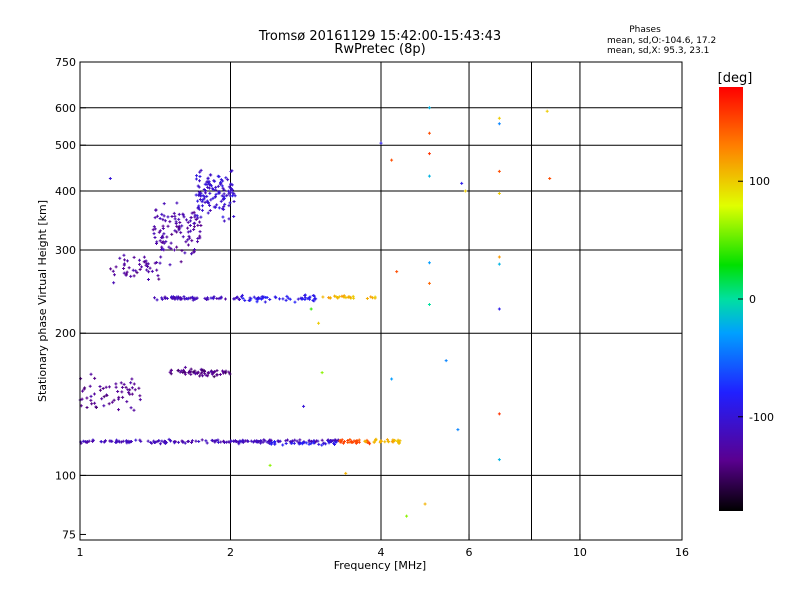 The image size is (800, 600). What do you see at coordinates (381, 552) in the screenshot?
I see `x-tick-label: 4` at bounding box center [381, 552].